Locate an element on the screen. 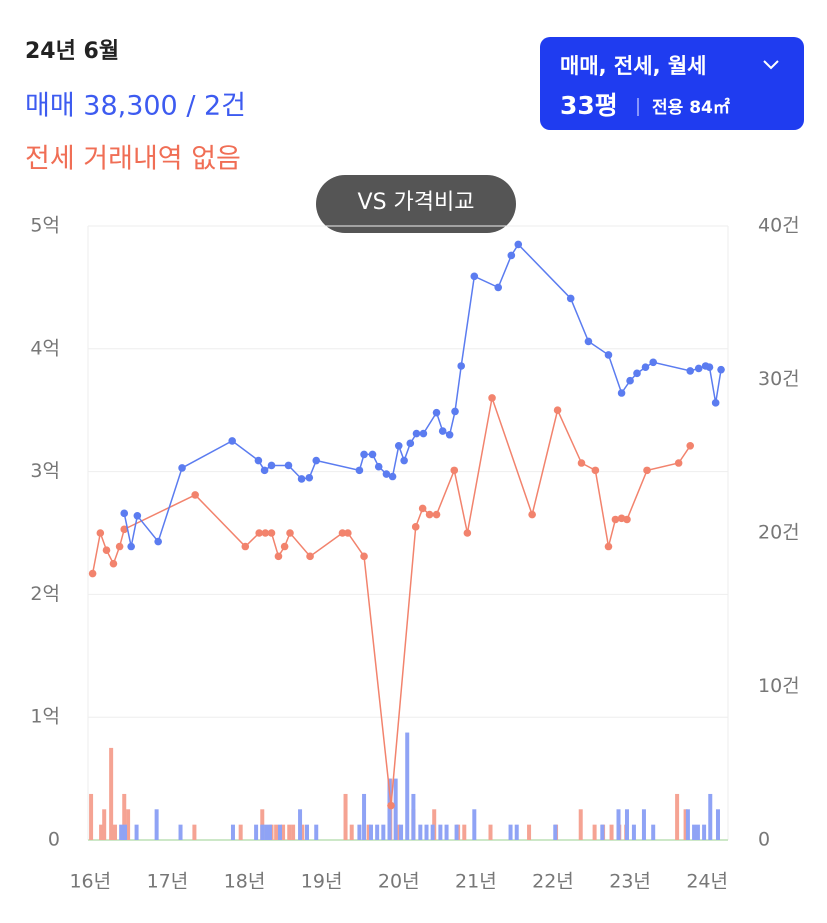 The width and height of the screenshot is (827, 923). sale-summary: 매매 38,300 / 2건 is located at coordinates (135, 106).